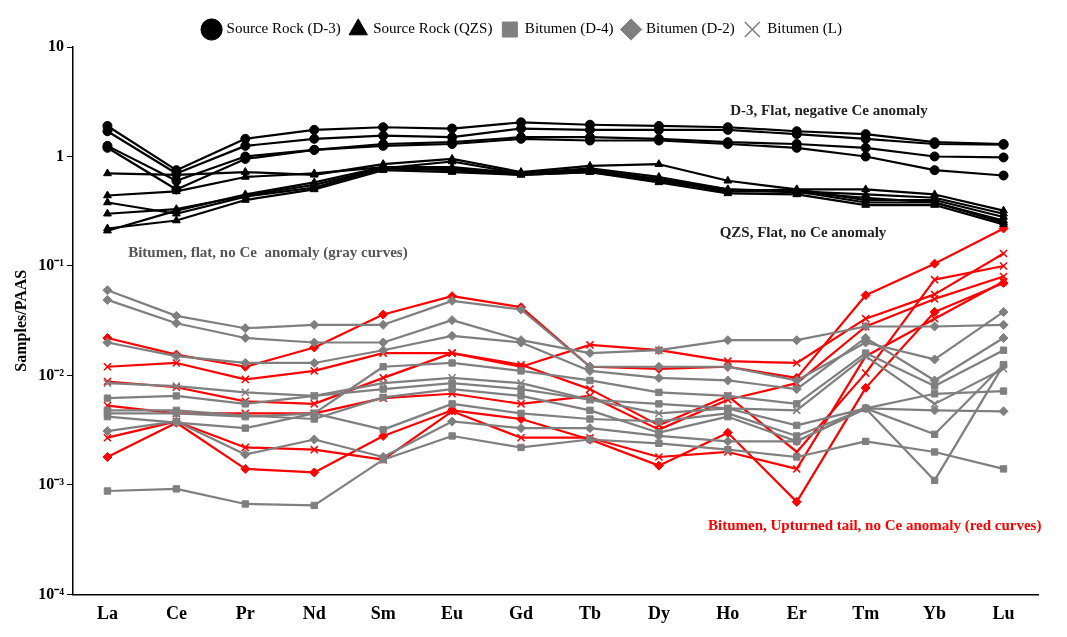  What do you see at coordinates (51, 484) in the screenshot?
I see `y-tick-label: 10⁻³` at bounding box center [51, 484].